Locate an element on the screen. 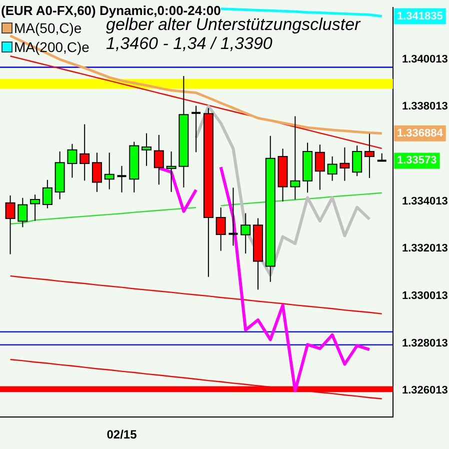 This screenshot has width=449, height=449. chart-title: (EUR A0-FX,60) Dynamic,0:00-24:00 is located at coordinates (111, 10).